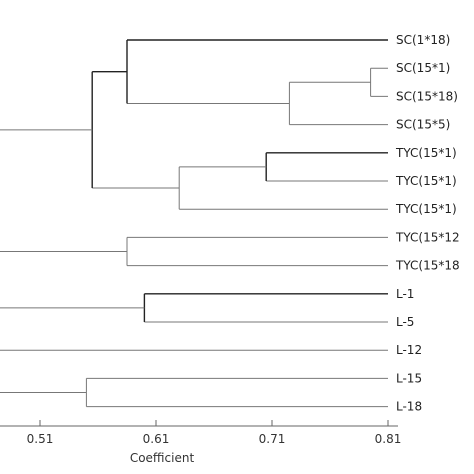 Image resolution: width=474 pixels, height=474 pixels. I want to click on leaf-label-l5: L-5, so click(405, 322).